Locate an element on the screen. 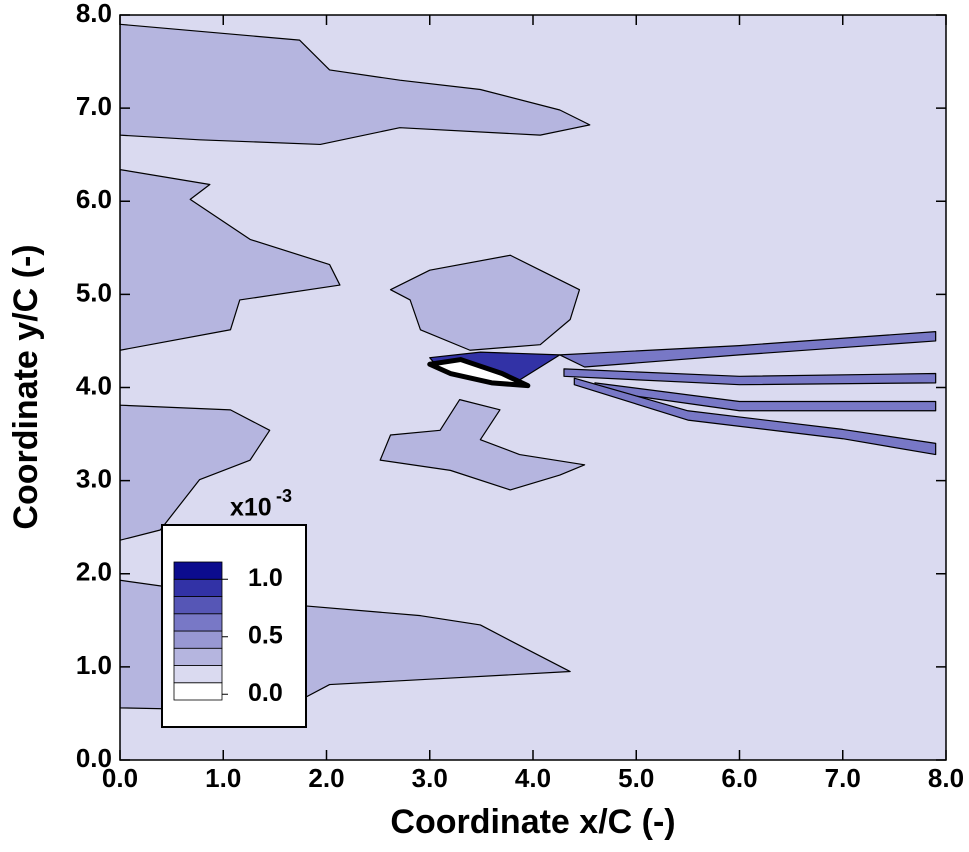 Image resolution: width=969 pixels, height=852 pixels. y-tick-label: 6.0 is located at coordinates (94, 199).